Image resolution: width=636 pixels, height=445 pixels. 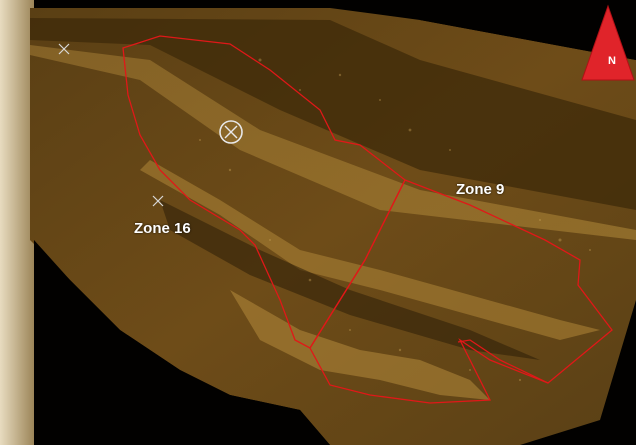 I want to click on zone-9-label: Zone 9, so click(x=480, y=189).